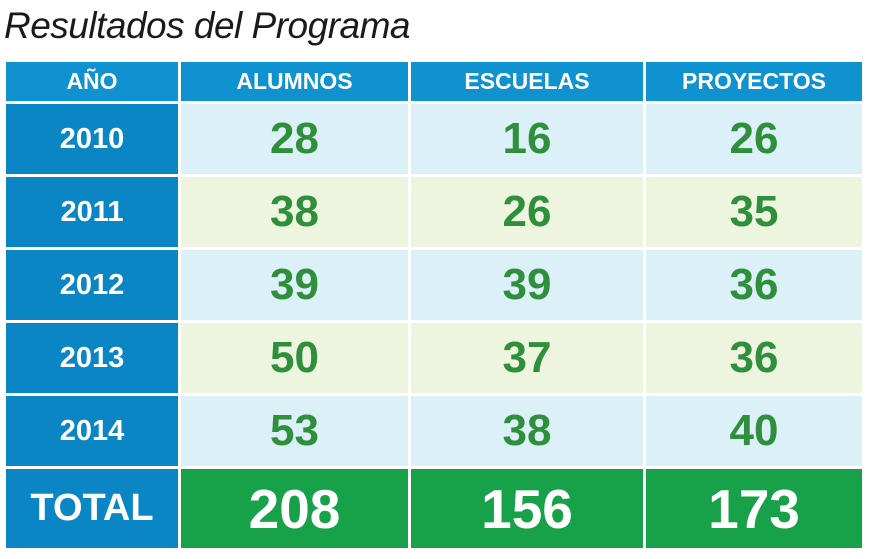  Describe the element at coordinates (294, 508) in the screenshot. I see `total-alumnos: 208` at that location.